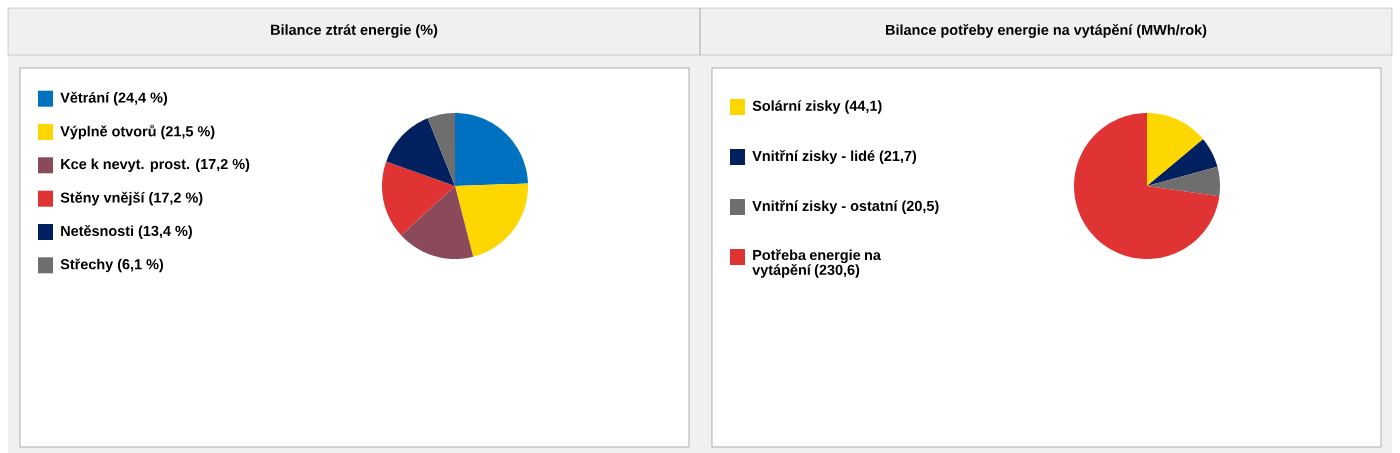  I want to click on legend-label: Kce k nevyt. prost. (17,2 %), so click(155, 165).